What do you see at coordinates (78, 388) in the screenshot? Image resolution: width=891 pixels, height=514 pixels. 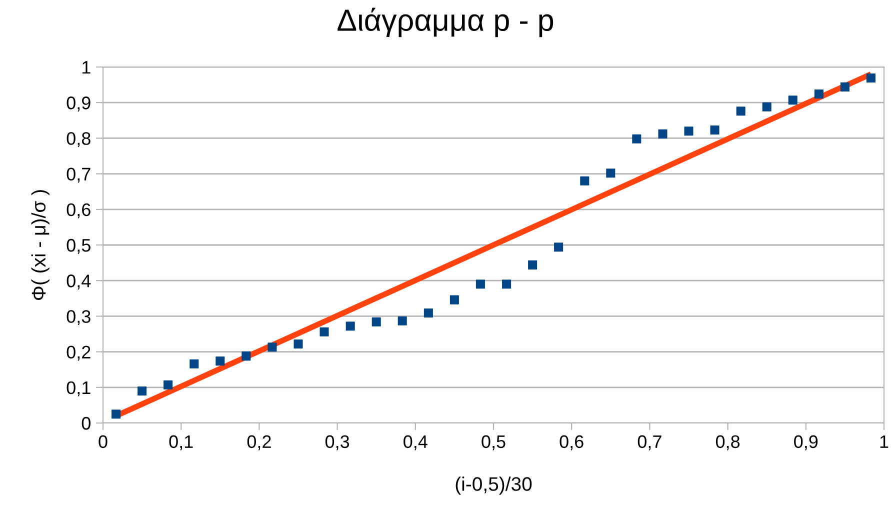 I see `y-tick-label: 0,1` at bounding box center [78, 388].